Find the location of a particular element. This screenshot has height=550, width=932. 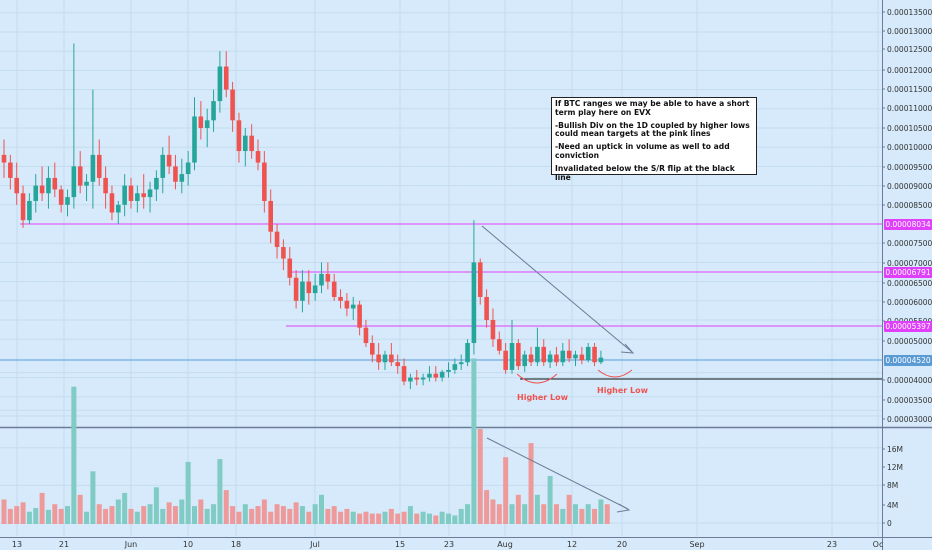

price-tick-label: 0.00003000 is located at coordinates (909, 419).